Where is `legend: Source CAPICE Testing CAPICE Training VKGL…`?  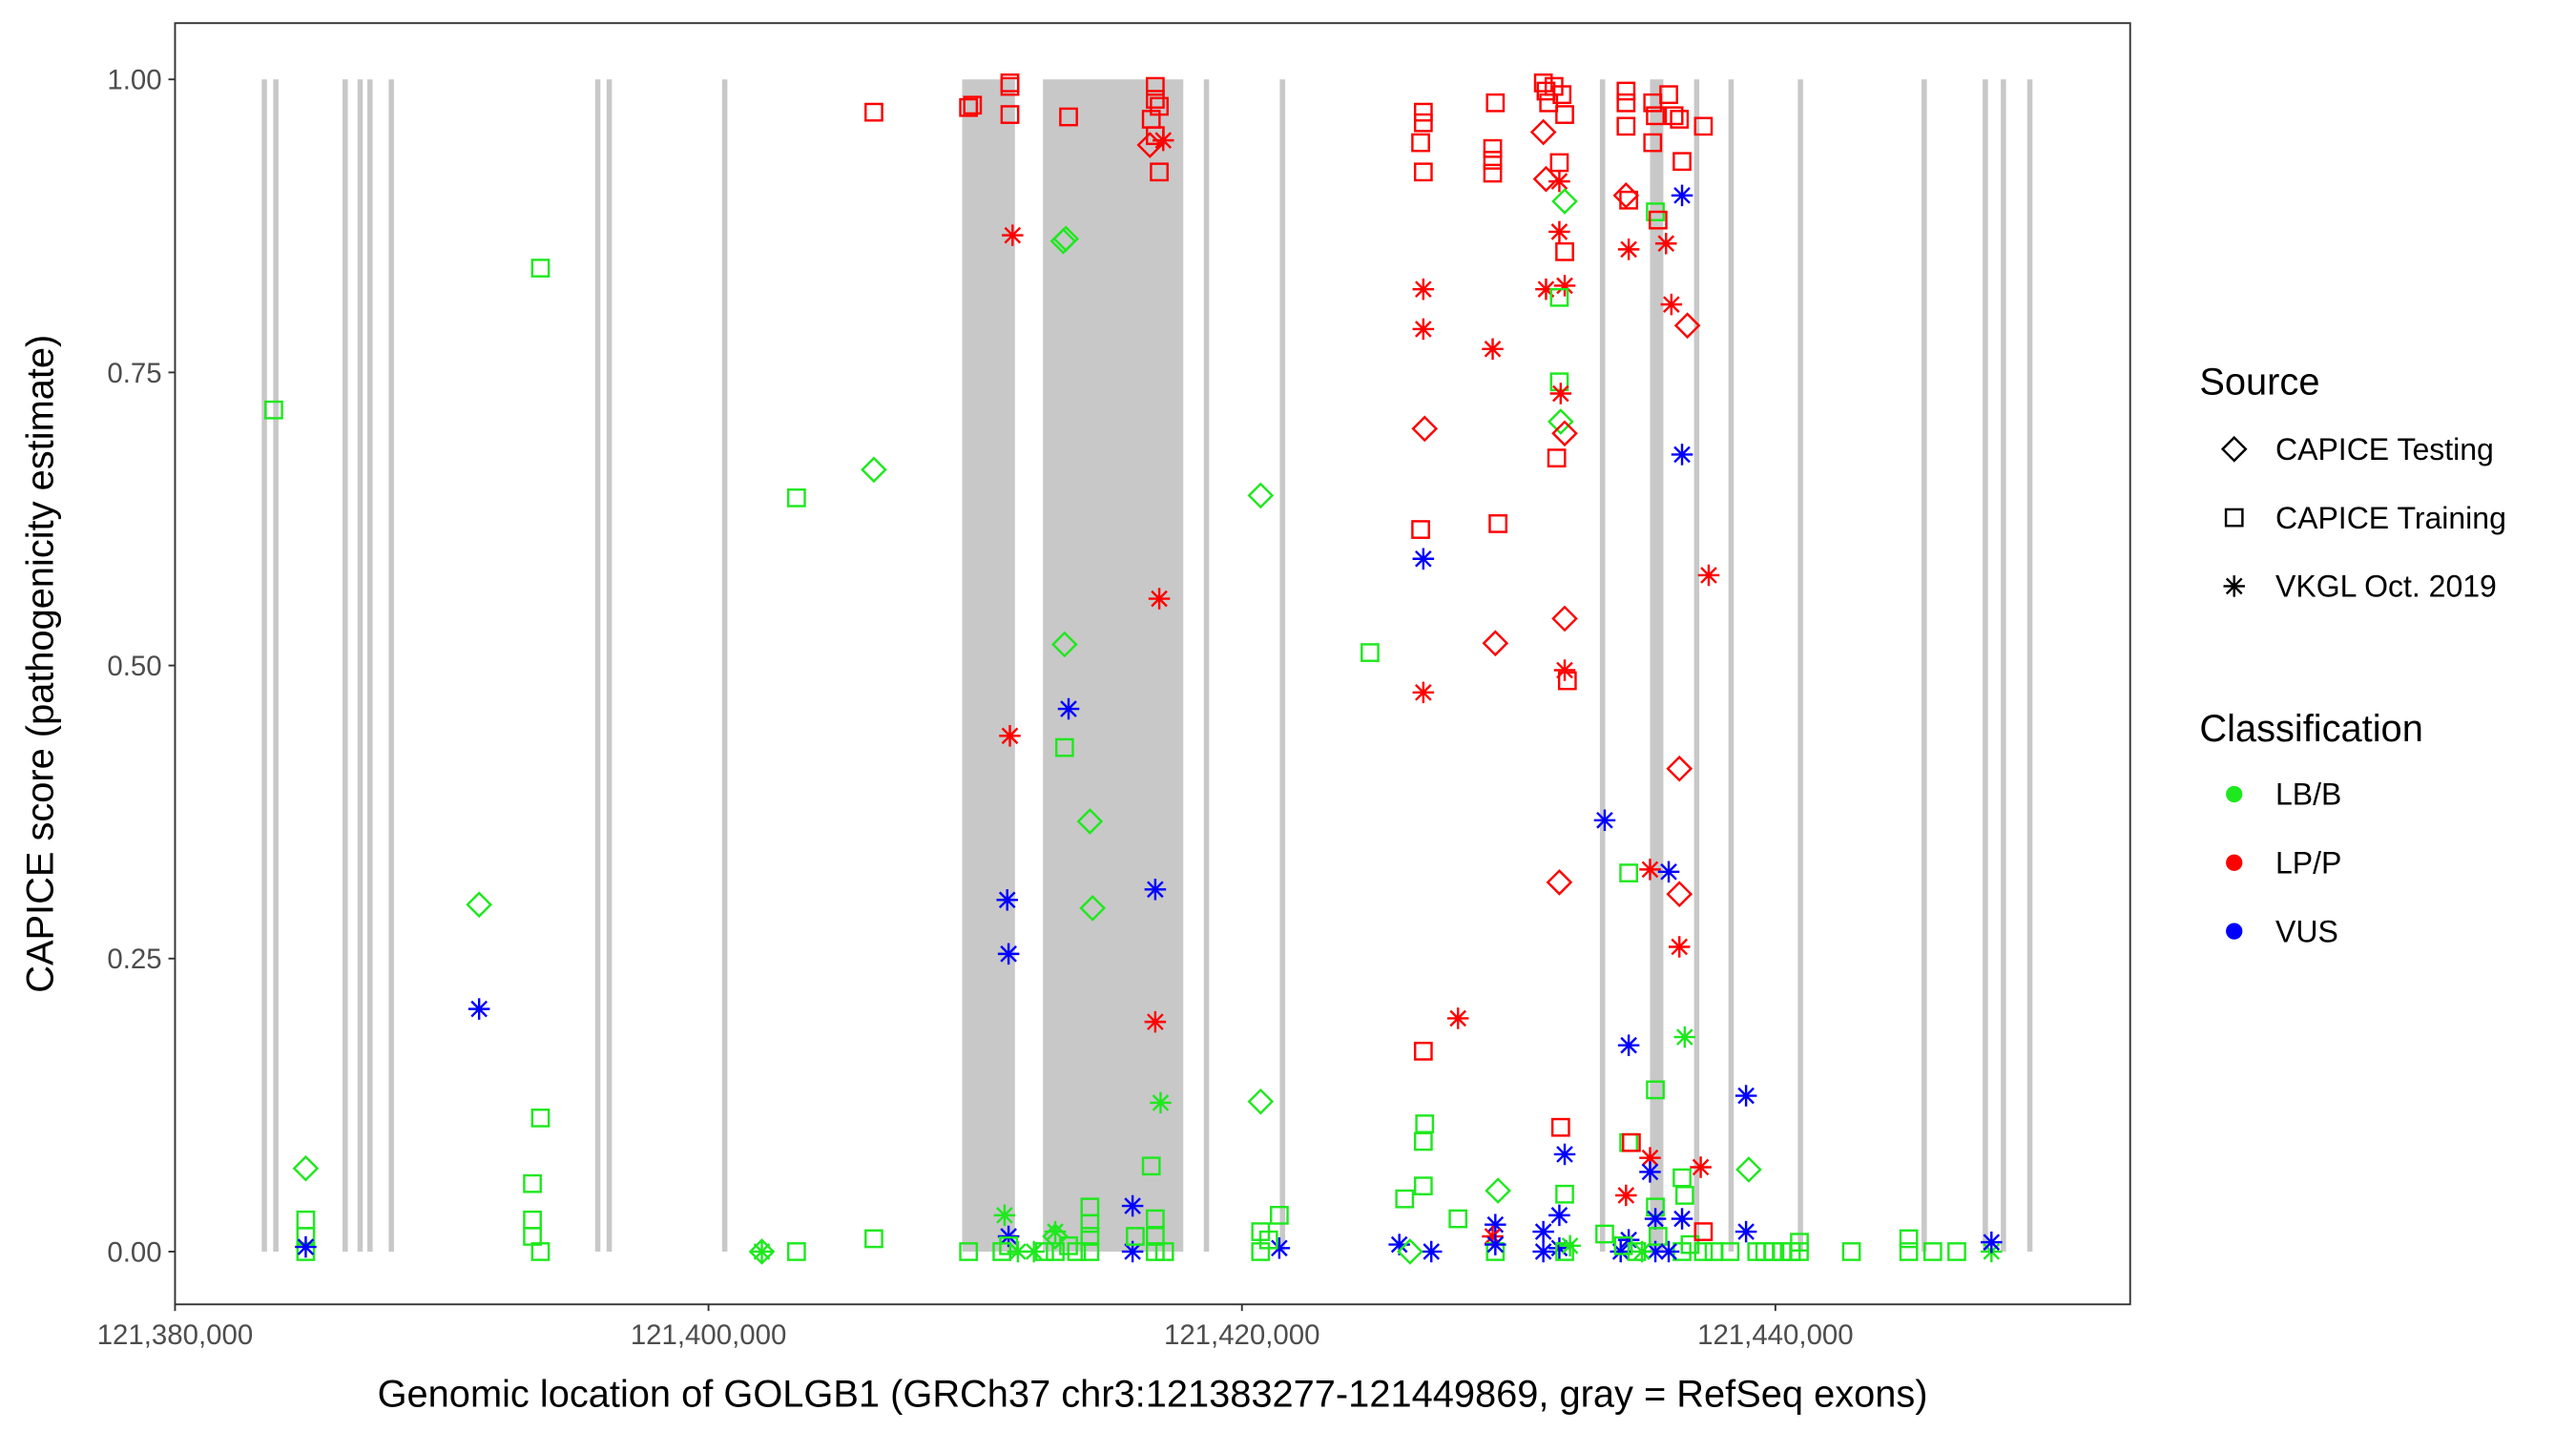
legend: Source CAPICE Testing CAPICE Training VKGL… is located at coordinates (2352, 655).